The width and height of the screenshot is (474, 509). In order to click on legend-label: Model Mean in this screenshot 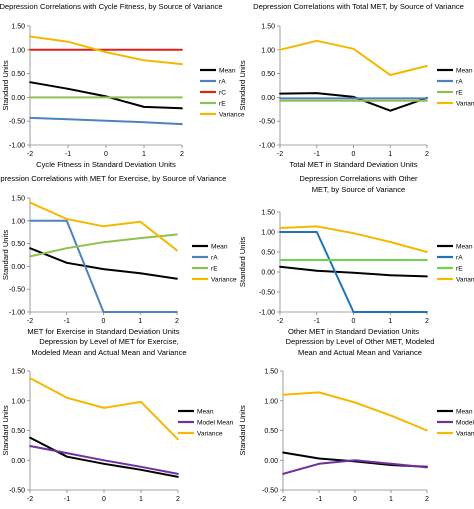, I will do `click(215, 423)`.